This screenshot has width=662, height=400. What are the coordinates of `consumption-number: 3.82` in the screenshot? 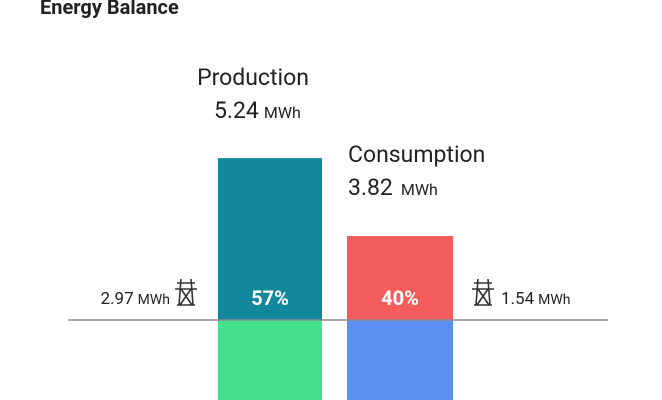 It's located at (370, 187).